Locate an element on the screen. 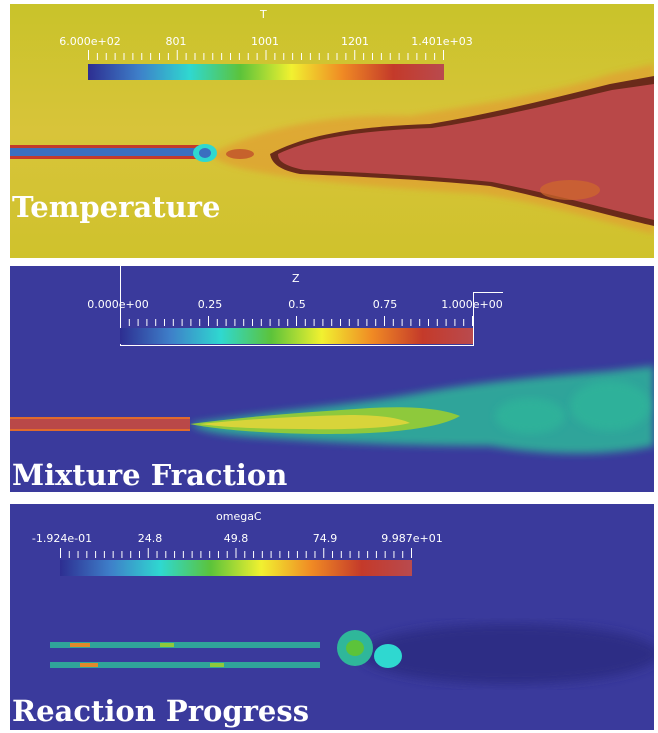  colorbar-tick-label: 1.000e+00 is located at coordinates (472, 304).